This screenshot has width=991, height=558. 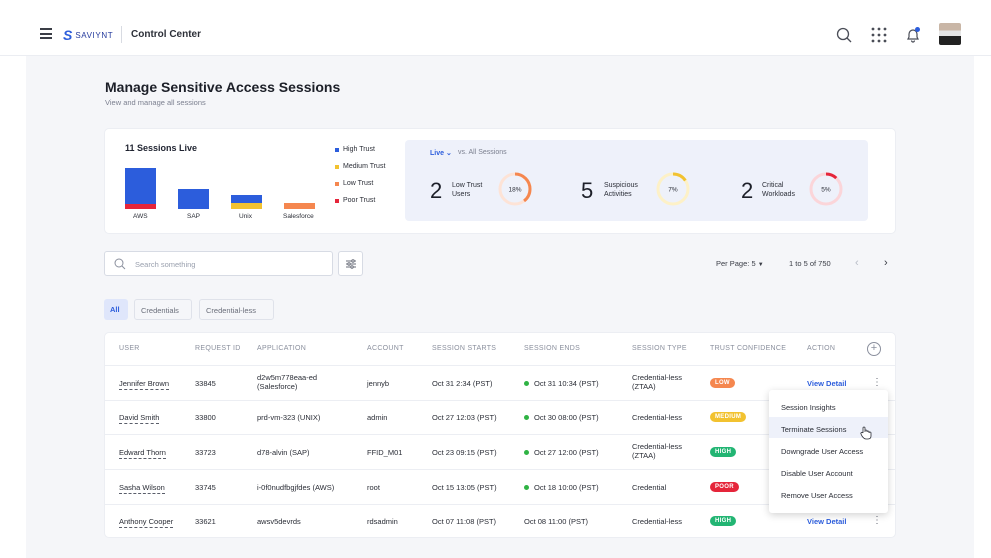 I want to click on vs-label: vs. All Sessions, so click(x=482, y=152).